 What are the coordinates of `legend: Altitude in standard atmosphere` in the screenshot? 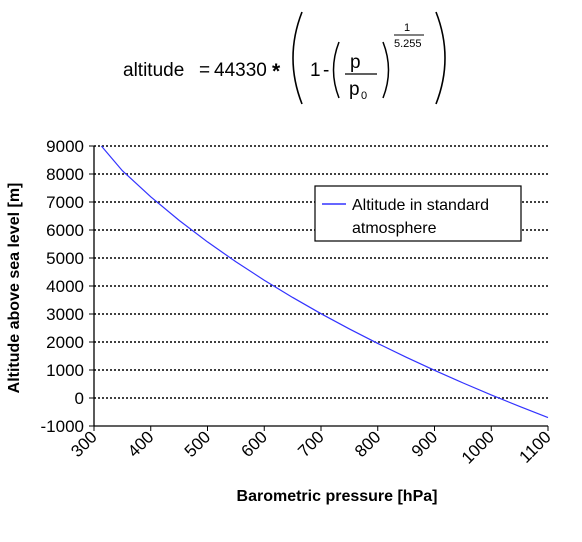 It's located at (418, 213).